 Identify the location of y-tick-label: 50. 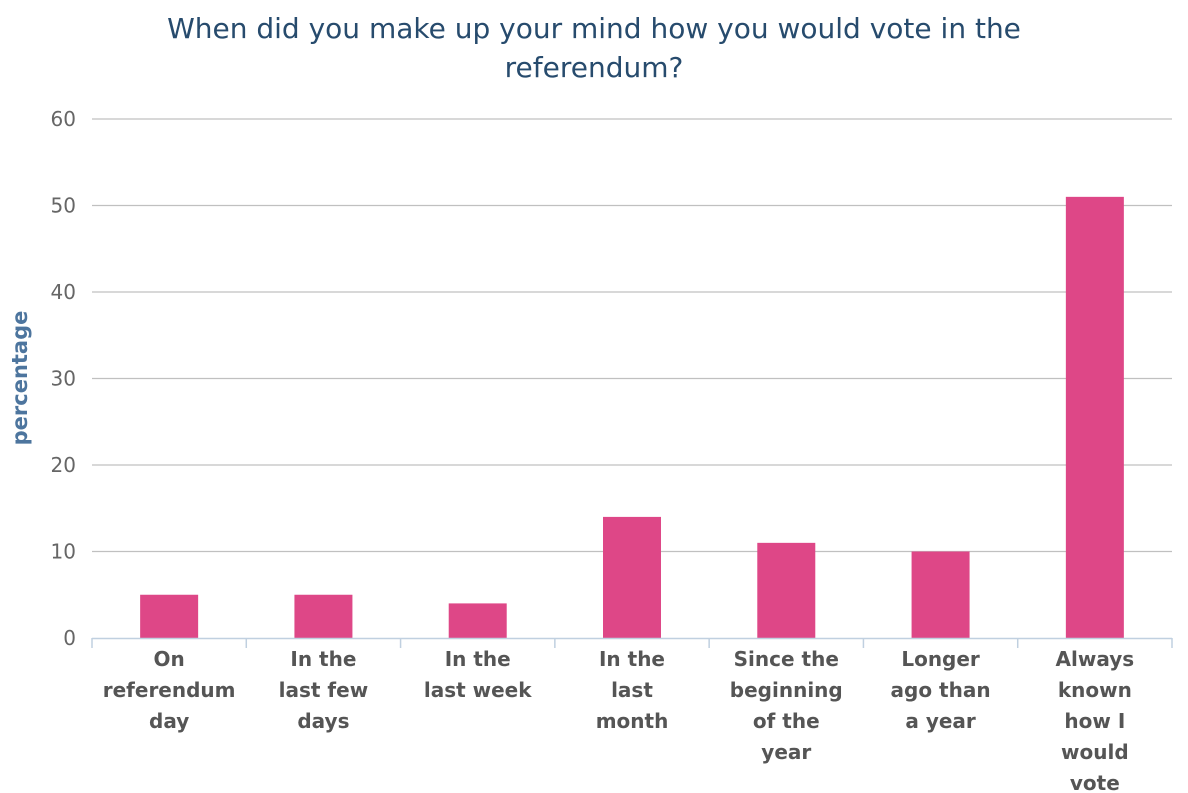
(63, 206).